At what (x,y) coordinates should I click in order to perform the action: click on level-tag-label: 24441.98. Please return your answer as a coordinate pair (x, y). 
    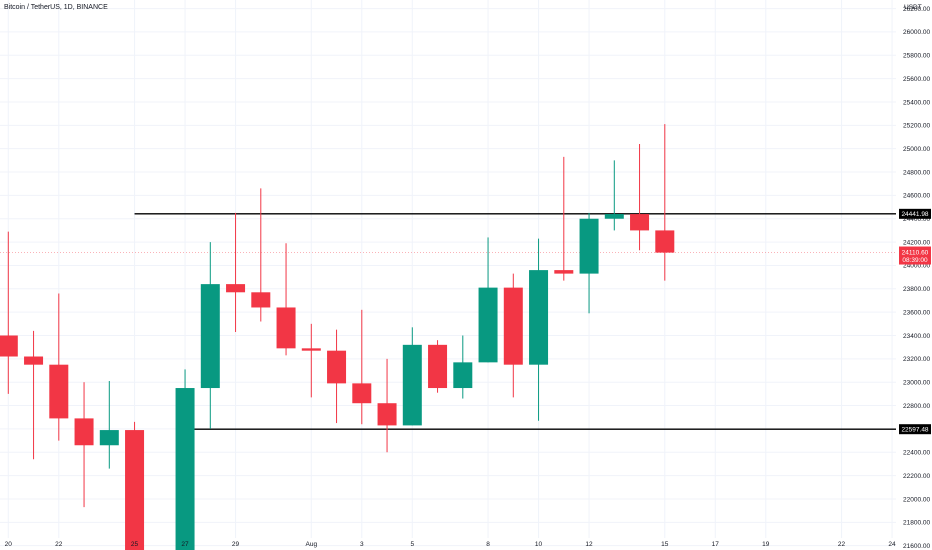
    Looking at the image, I should click on (914, 214).